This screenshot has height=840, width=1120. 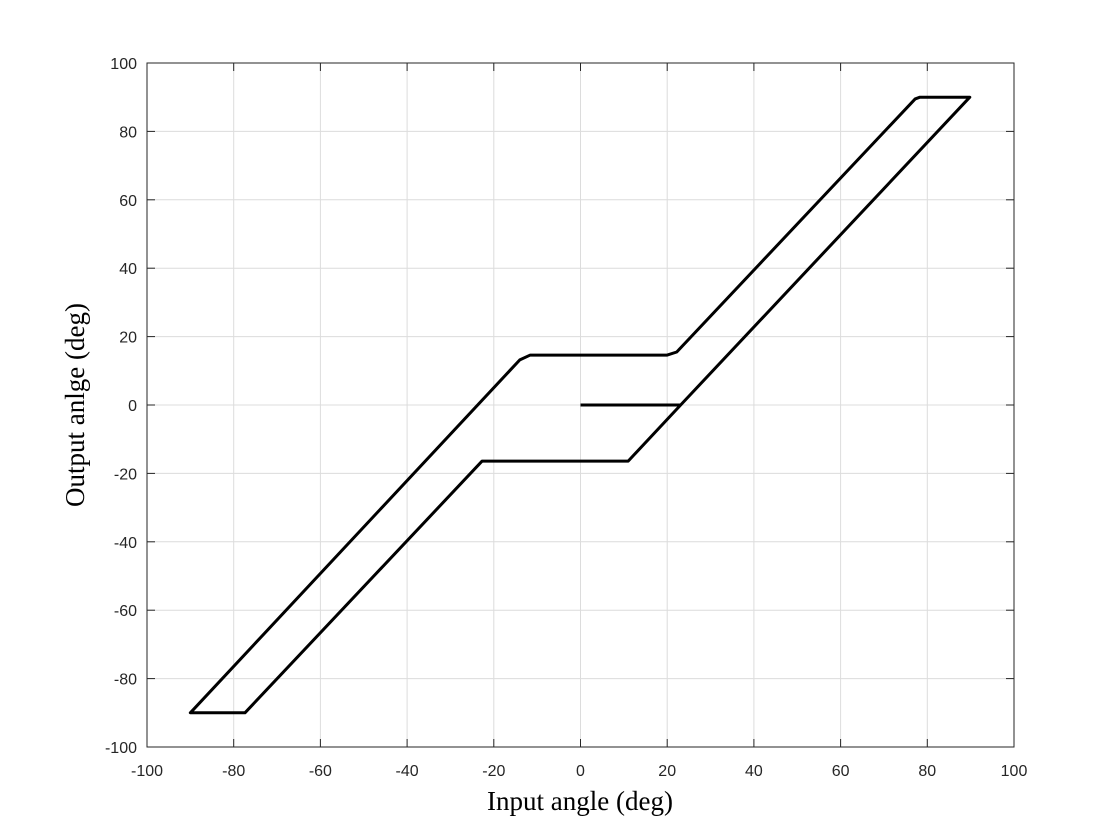 I want to click on y-tick-label: 20, so click(x=128, y=338).